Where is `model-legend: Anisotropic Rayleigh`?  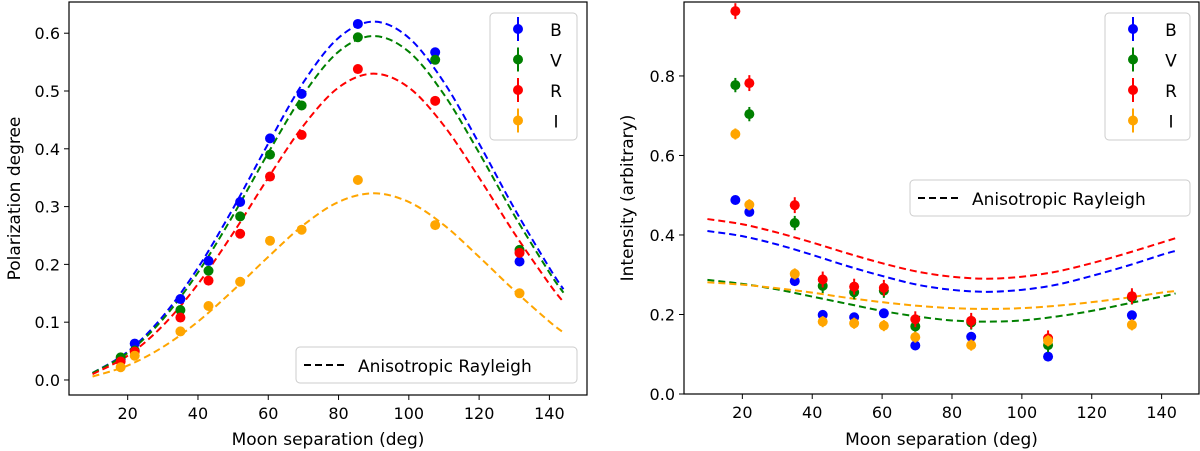 model-legend: Anisotropic Rayleigh is located at coordinates (436, 365).